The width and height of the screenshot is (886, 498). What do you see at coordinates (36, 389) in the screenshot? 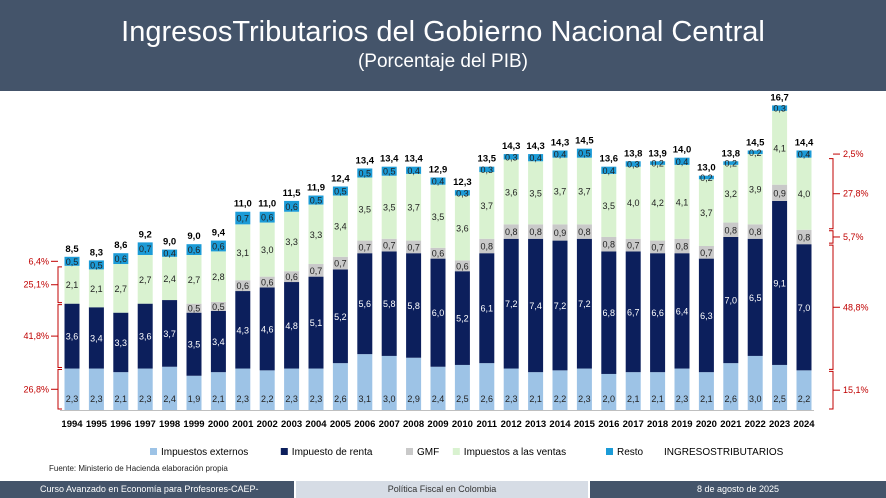
I see `share-1994-label: 26,8%` at bounding box center [36, 389].